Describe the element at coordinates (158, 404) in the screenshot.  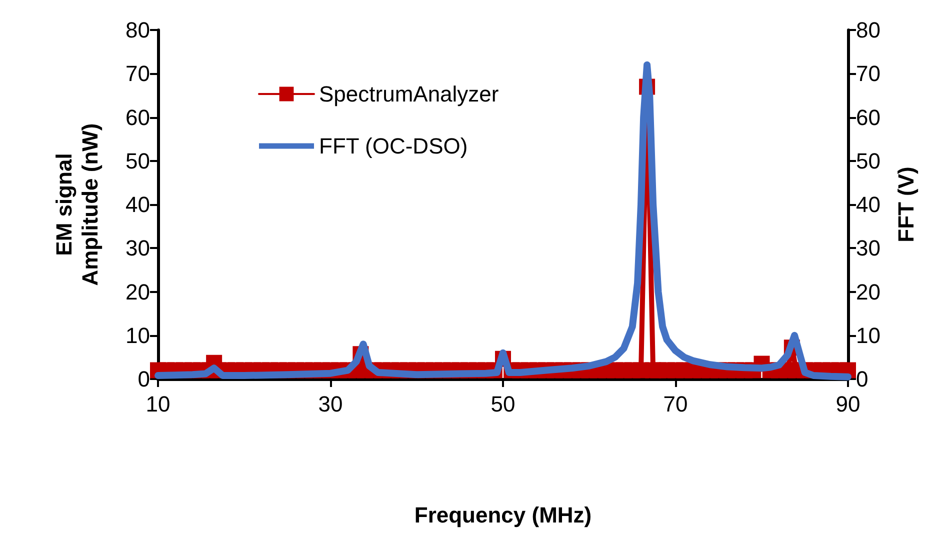
I see `x-tick-label: 10` at that location.